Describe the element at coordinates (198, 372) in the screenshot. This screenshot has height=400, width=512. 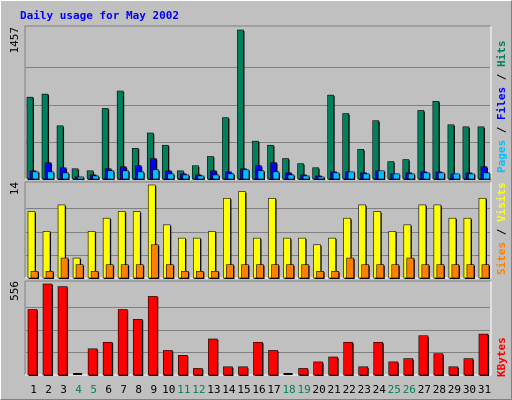
I see `bar-kbytes-day-12-fill` at that location.